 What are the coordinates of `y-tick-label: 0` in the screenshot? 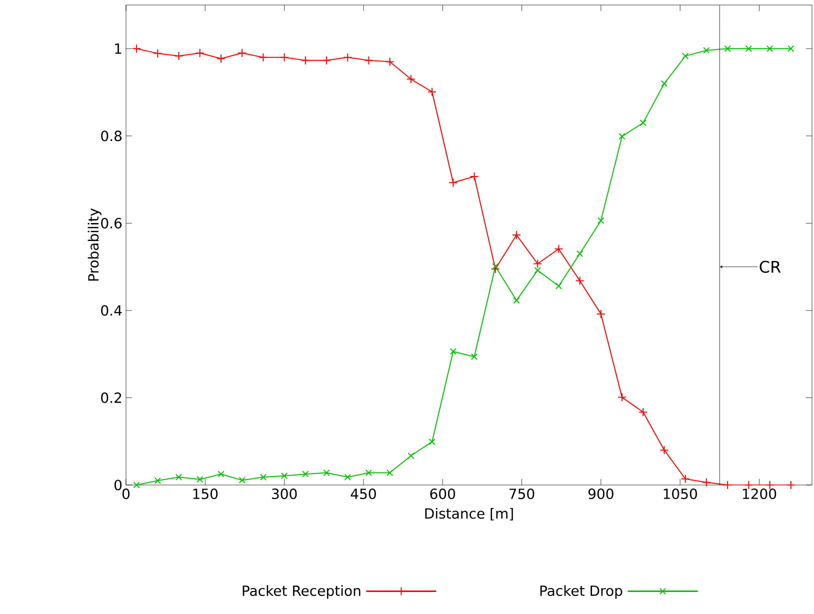 It's located at (118, 485).